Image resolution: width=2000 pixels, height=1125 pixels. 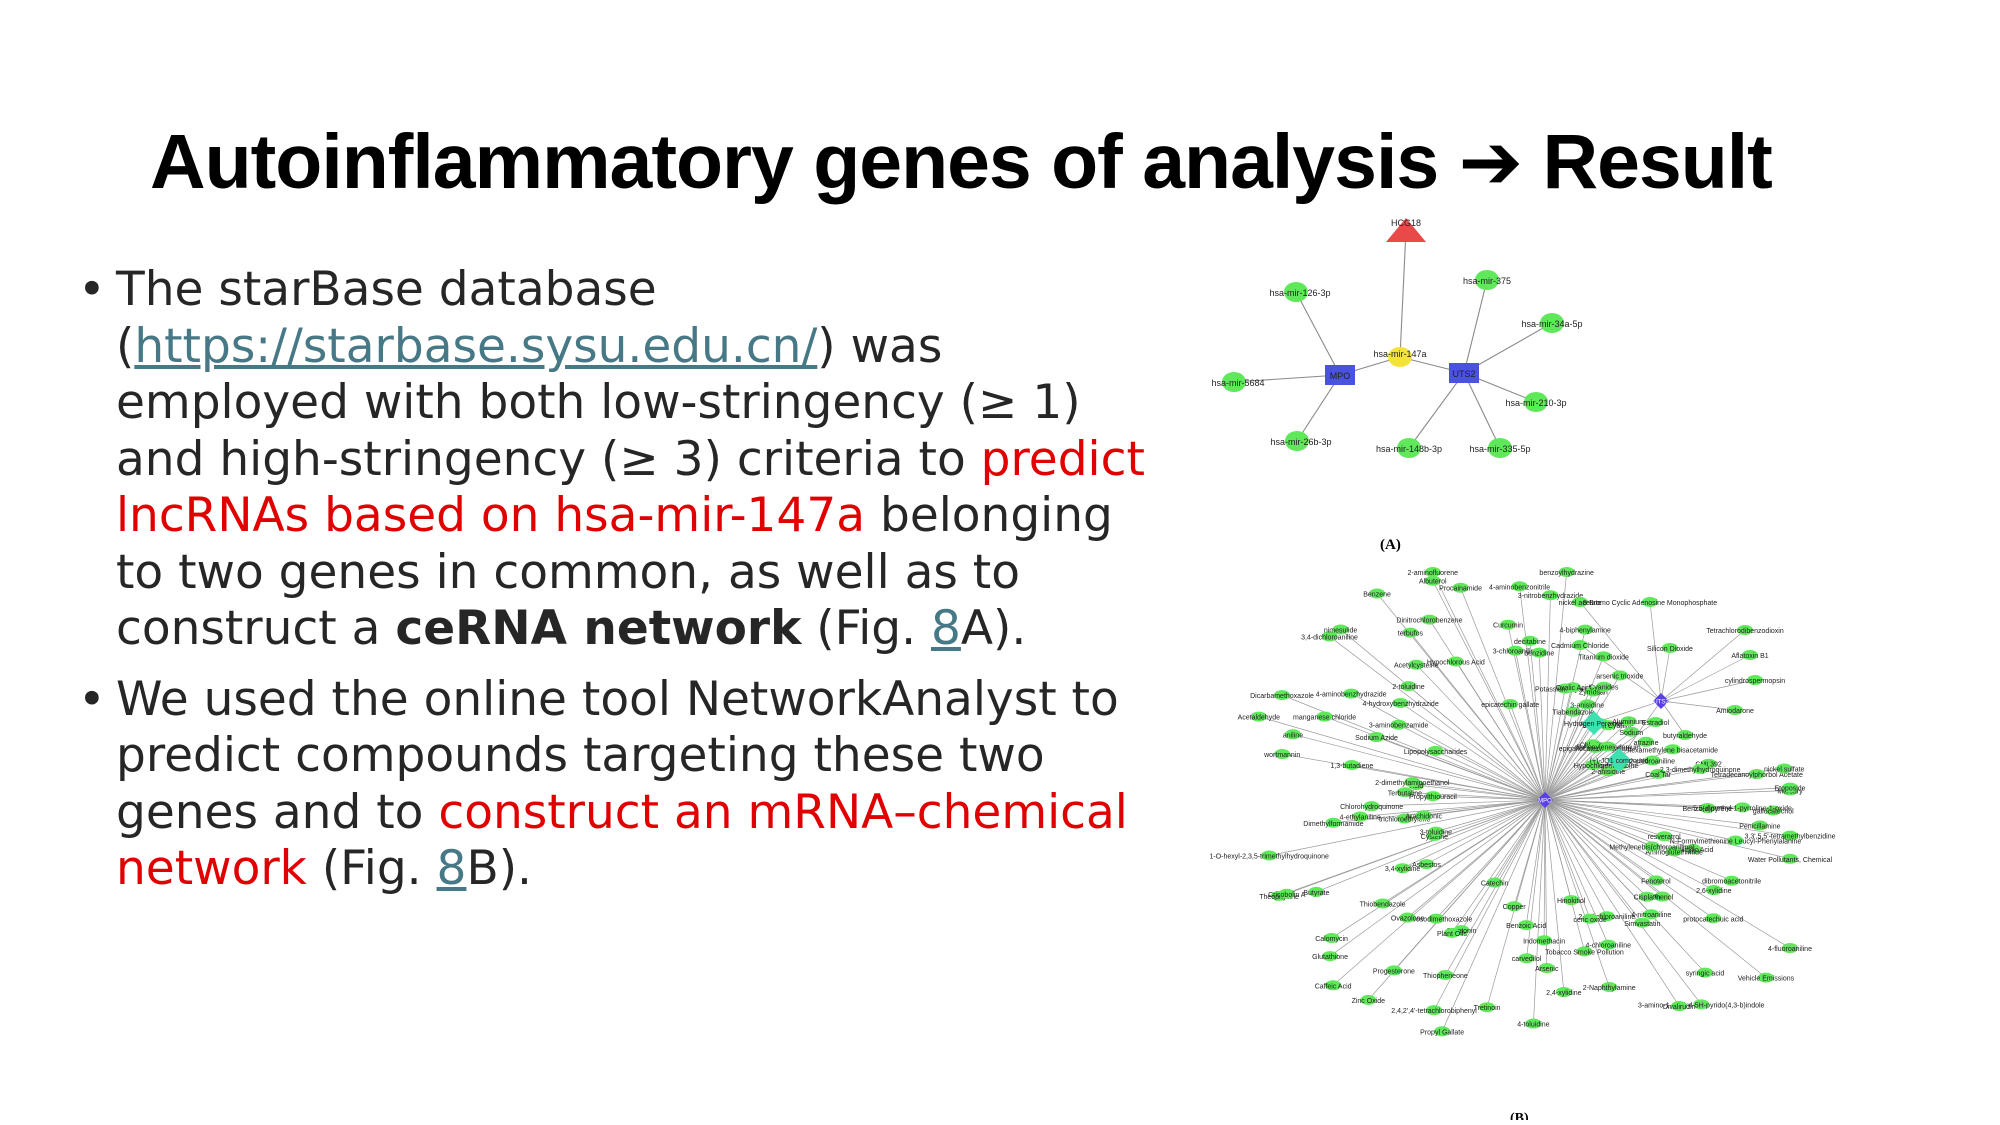 I want to click on compound-node: Cisplatin, so click(x=1647, y=896).